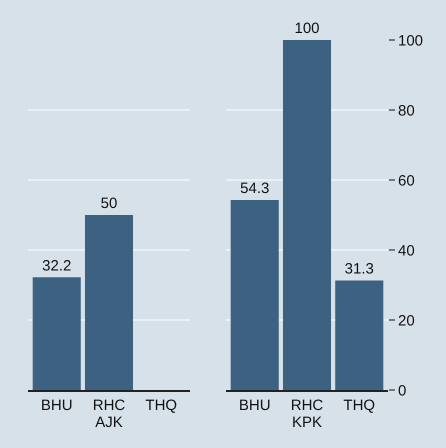 The image size is (446, 448). What do you see at coordinates (406, 251) in the screenshot?
I see `y-tick-label: 40` at bounding box center [406, 251].